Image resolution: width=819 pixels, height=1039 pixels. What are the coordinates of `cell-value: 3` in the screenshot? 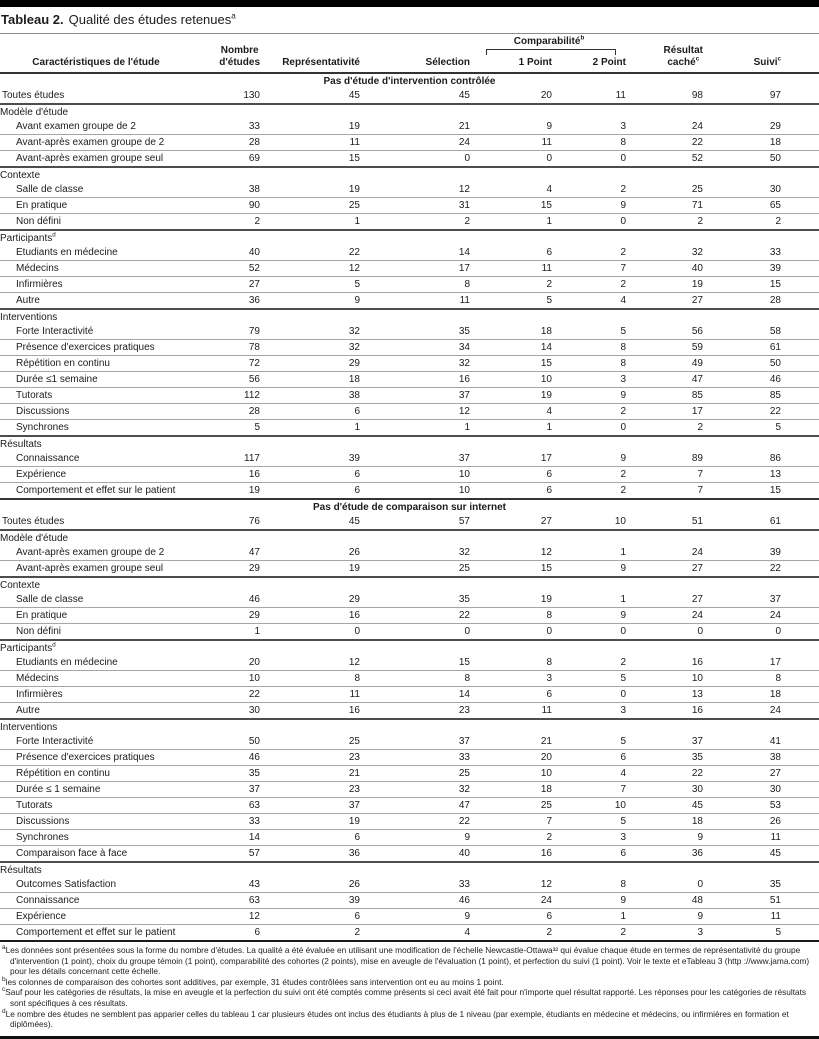 It's located at (594, 711).